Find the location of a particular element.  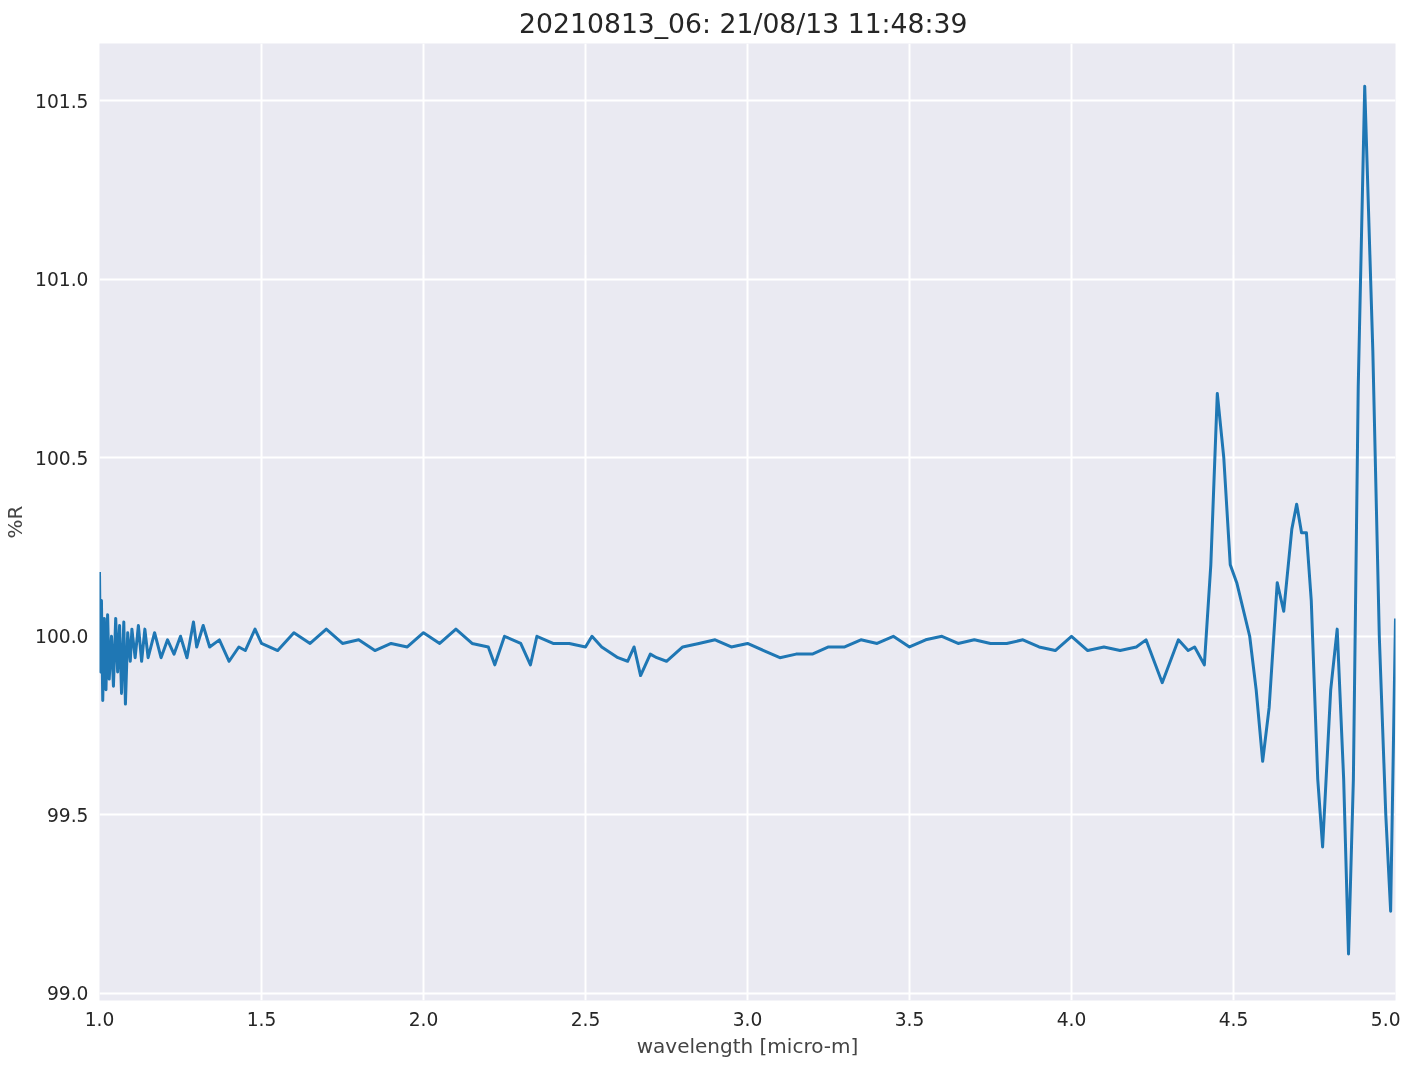

y-axis-title: %R is located at coordinates (15, 522).